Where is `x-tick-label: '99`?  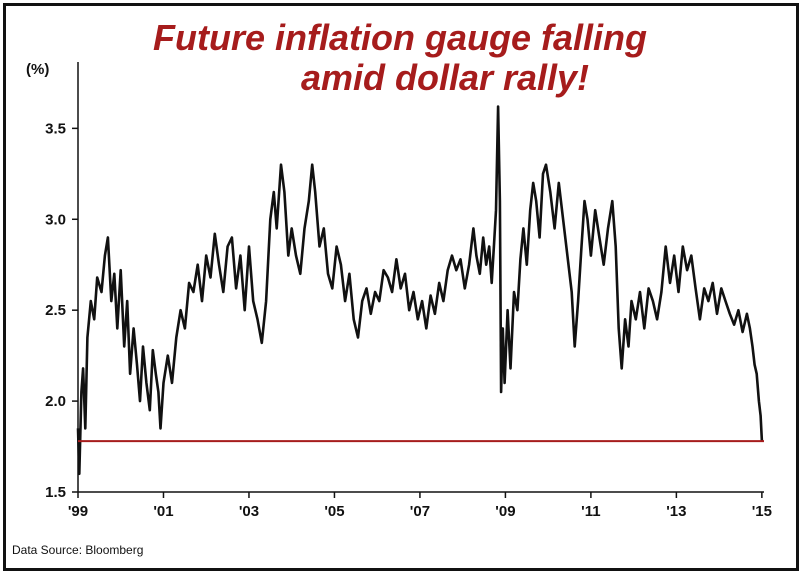 x-tick-label: '99 is located at coordinates (78, 511).